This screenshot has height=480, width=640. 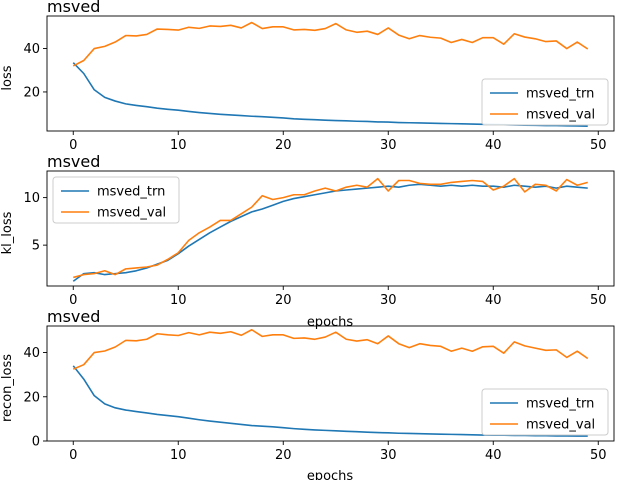 I want to click on subplot-kl-loss-xtick-label: 10, so click(x=178, y=300).